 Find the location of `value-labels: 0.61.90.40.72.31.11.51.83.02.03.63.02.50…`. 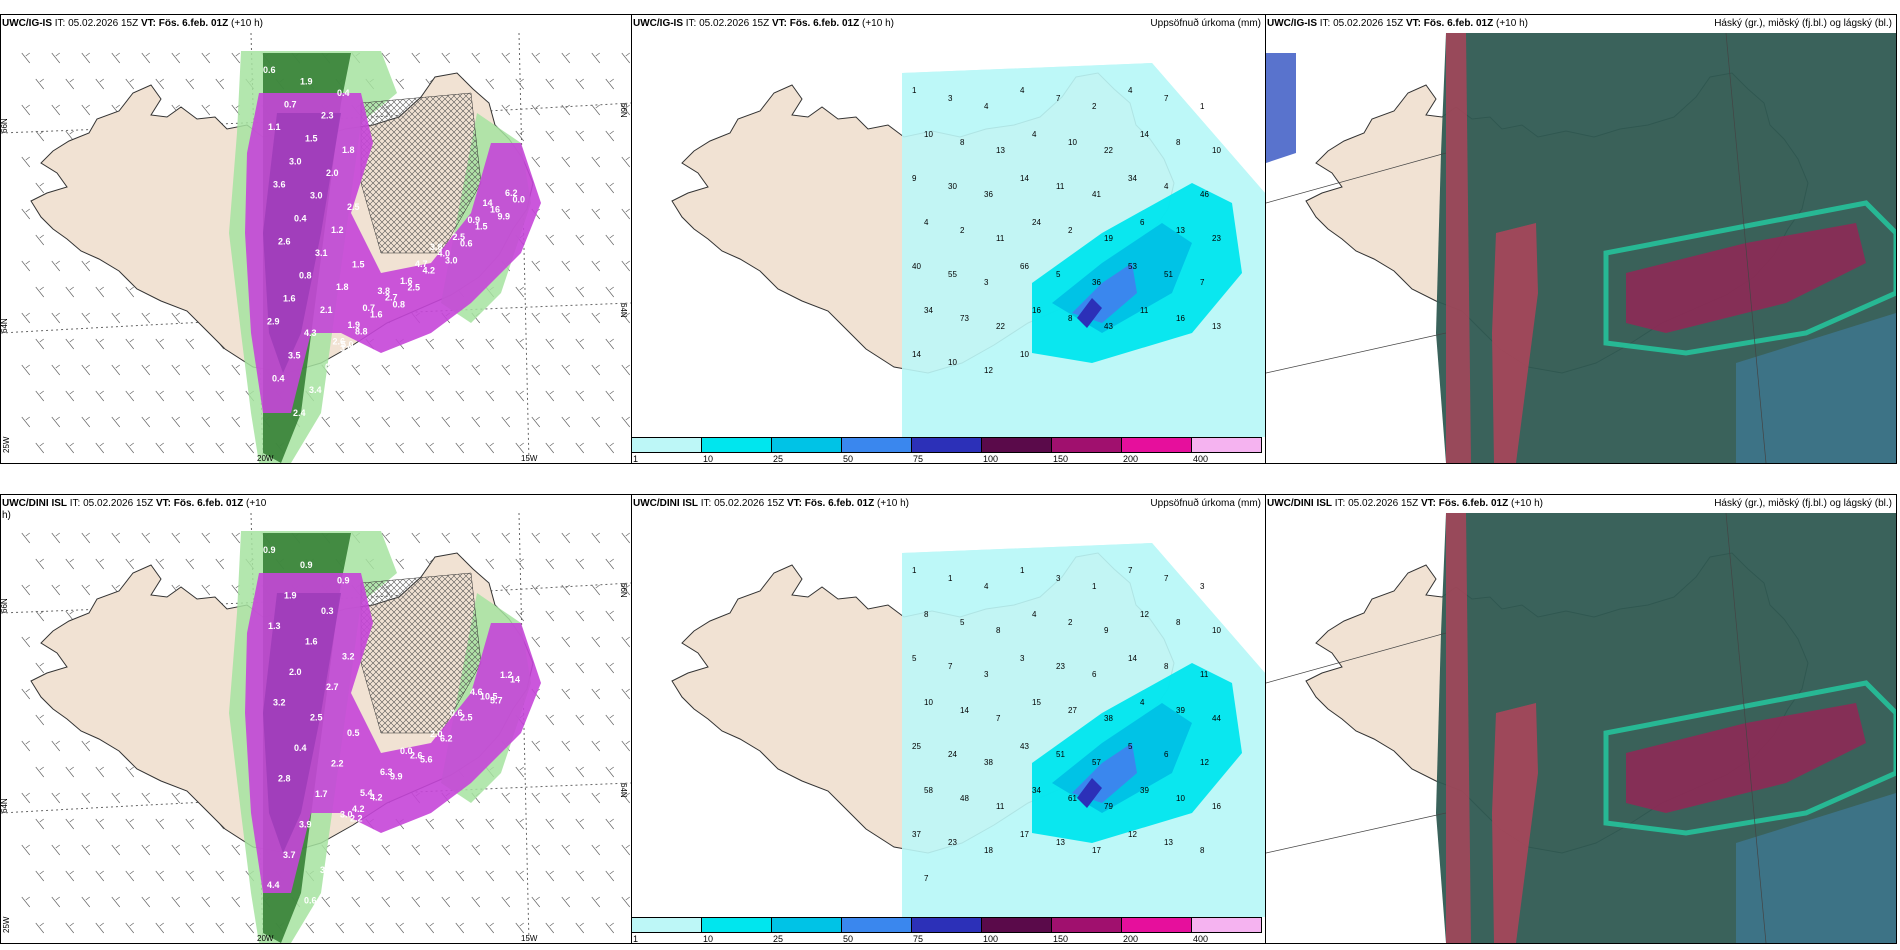

value-labels: 0.61.90.40.72.31.11.51.83.02.03.63.02.50… is located at coordinates (394, 241).